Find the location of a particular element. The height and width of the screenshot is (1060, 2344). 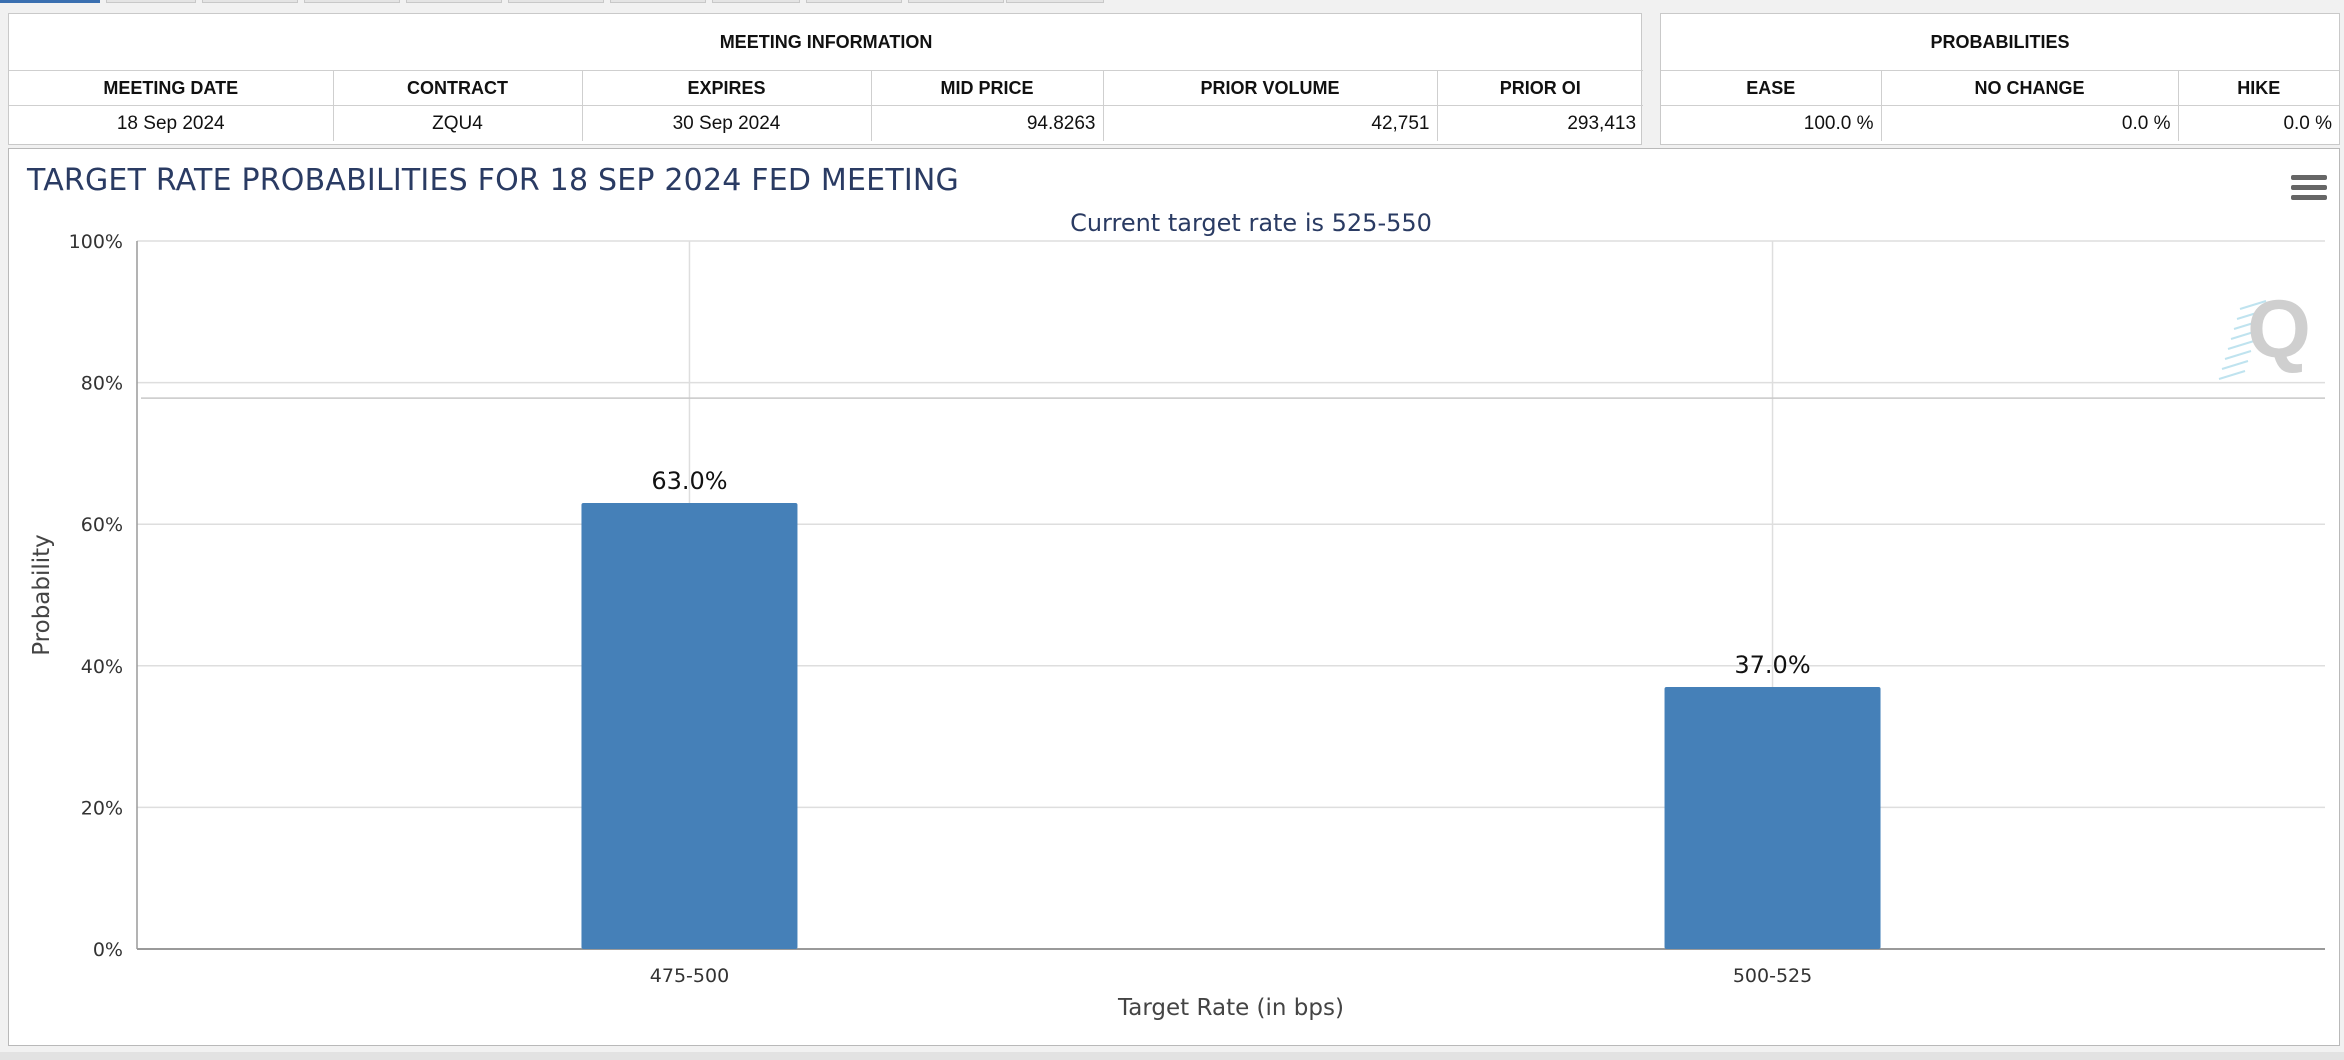

y-tick-label: 0% is located at coordinates (108, 950).